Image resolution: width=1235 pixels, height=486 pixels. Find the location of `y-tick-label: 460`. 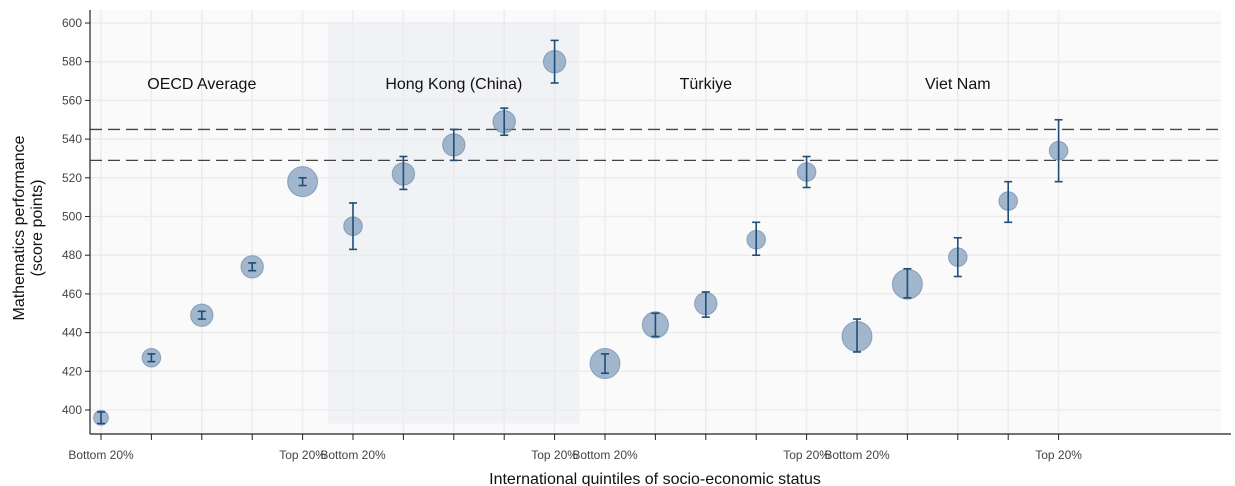

y-tick-label: 460 is located at coordinates (72, 294).